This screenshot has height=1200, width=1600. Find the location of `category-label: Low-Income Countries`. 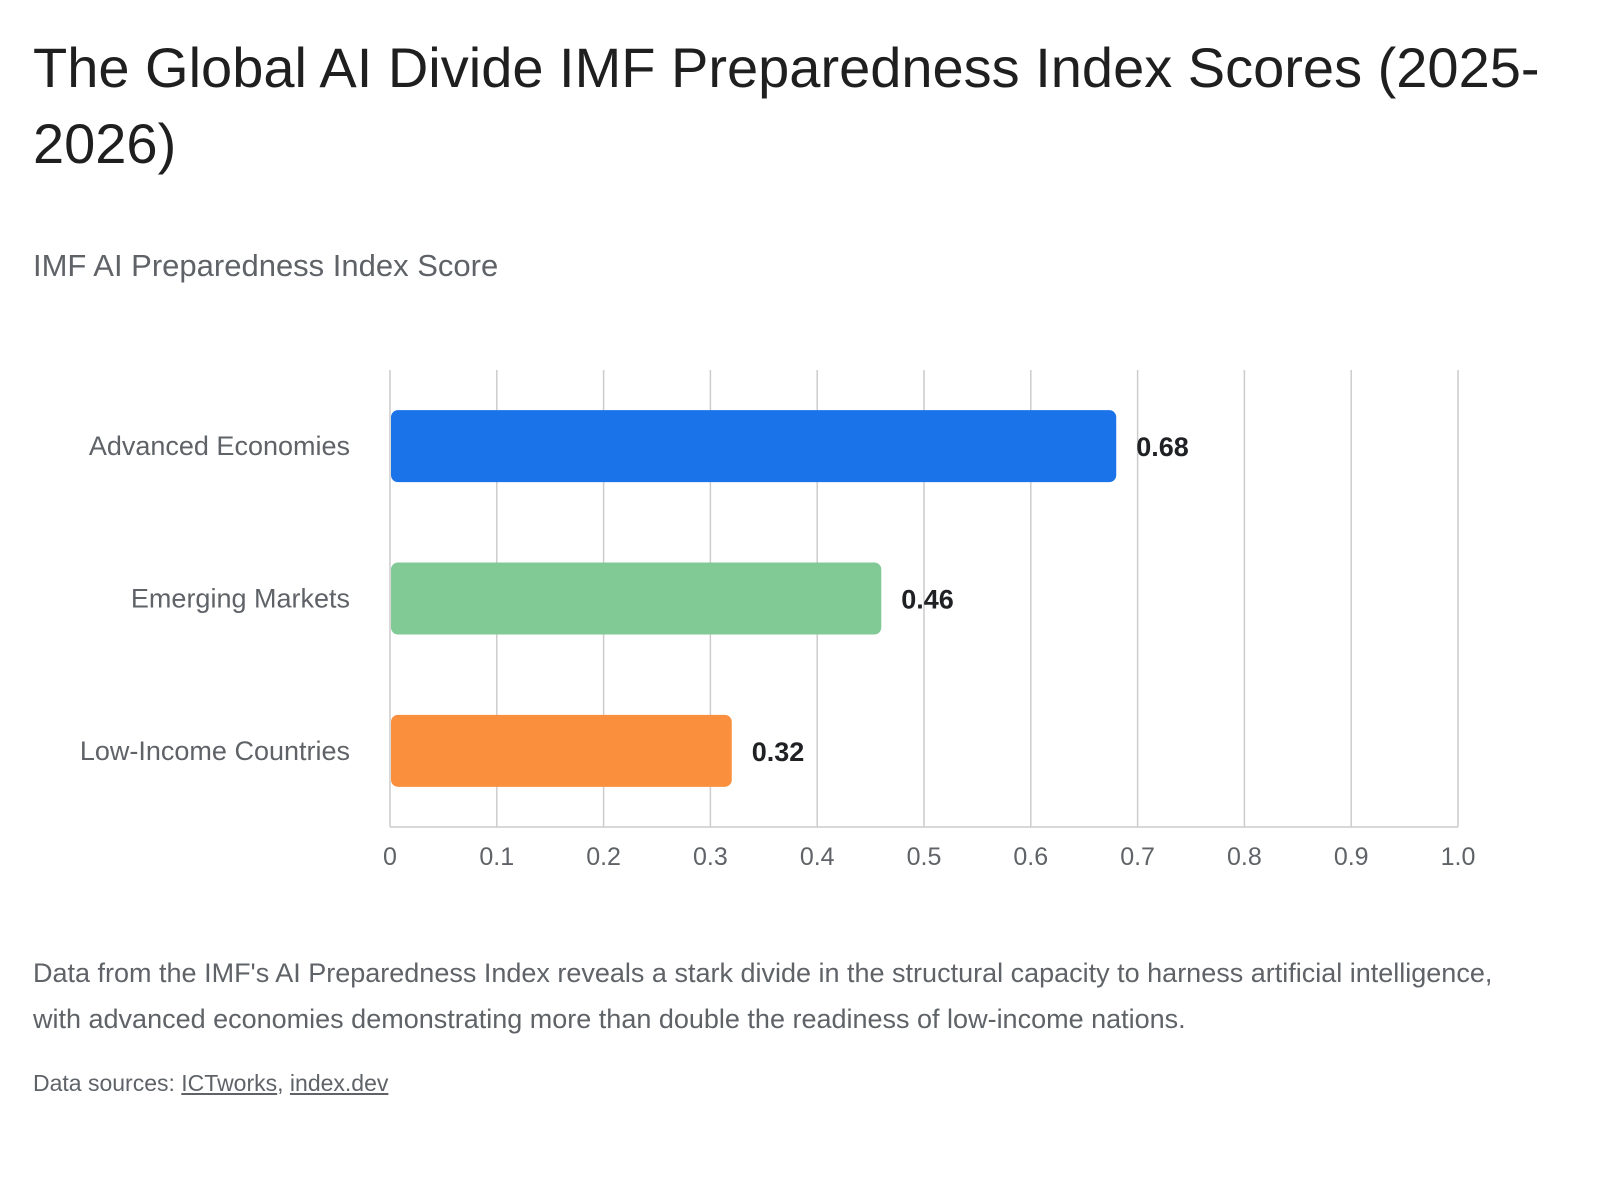

category-label: Low-Income Countries is located at coordinates (215, 751).